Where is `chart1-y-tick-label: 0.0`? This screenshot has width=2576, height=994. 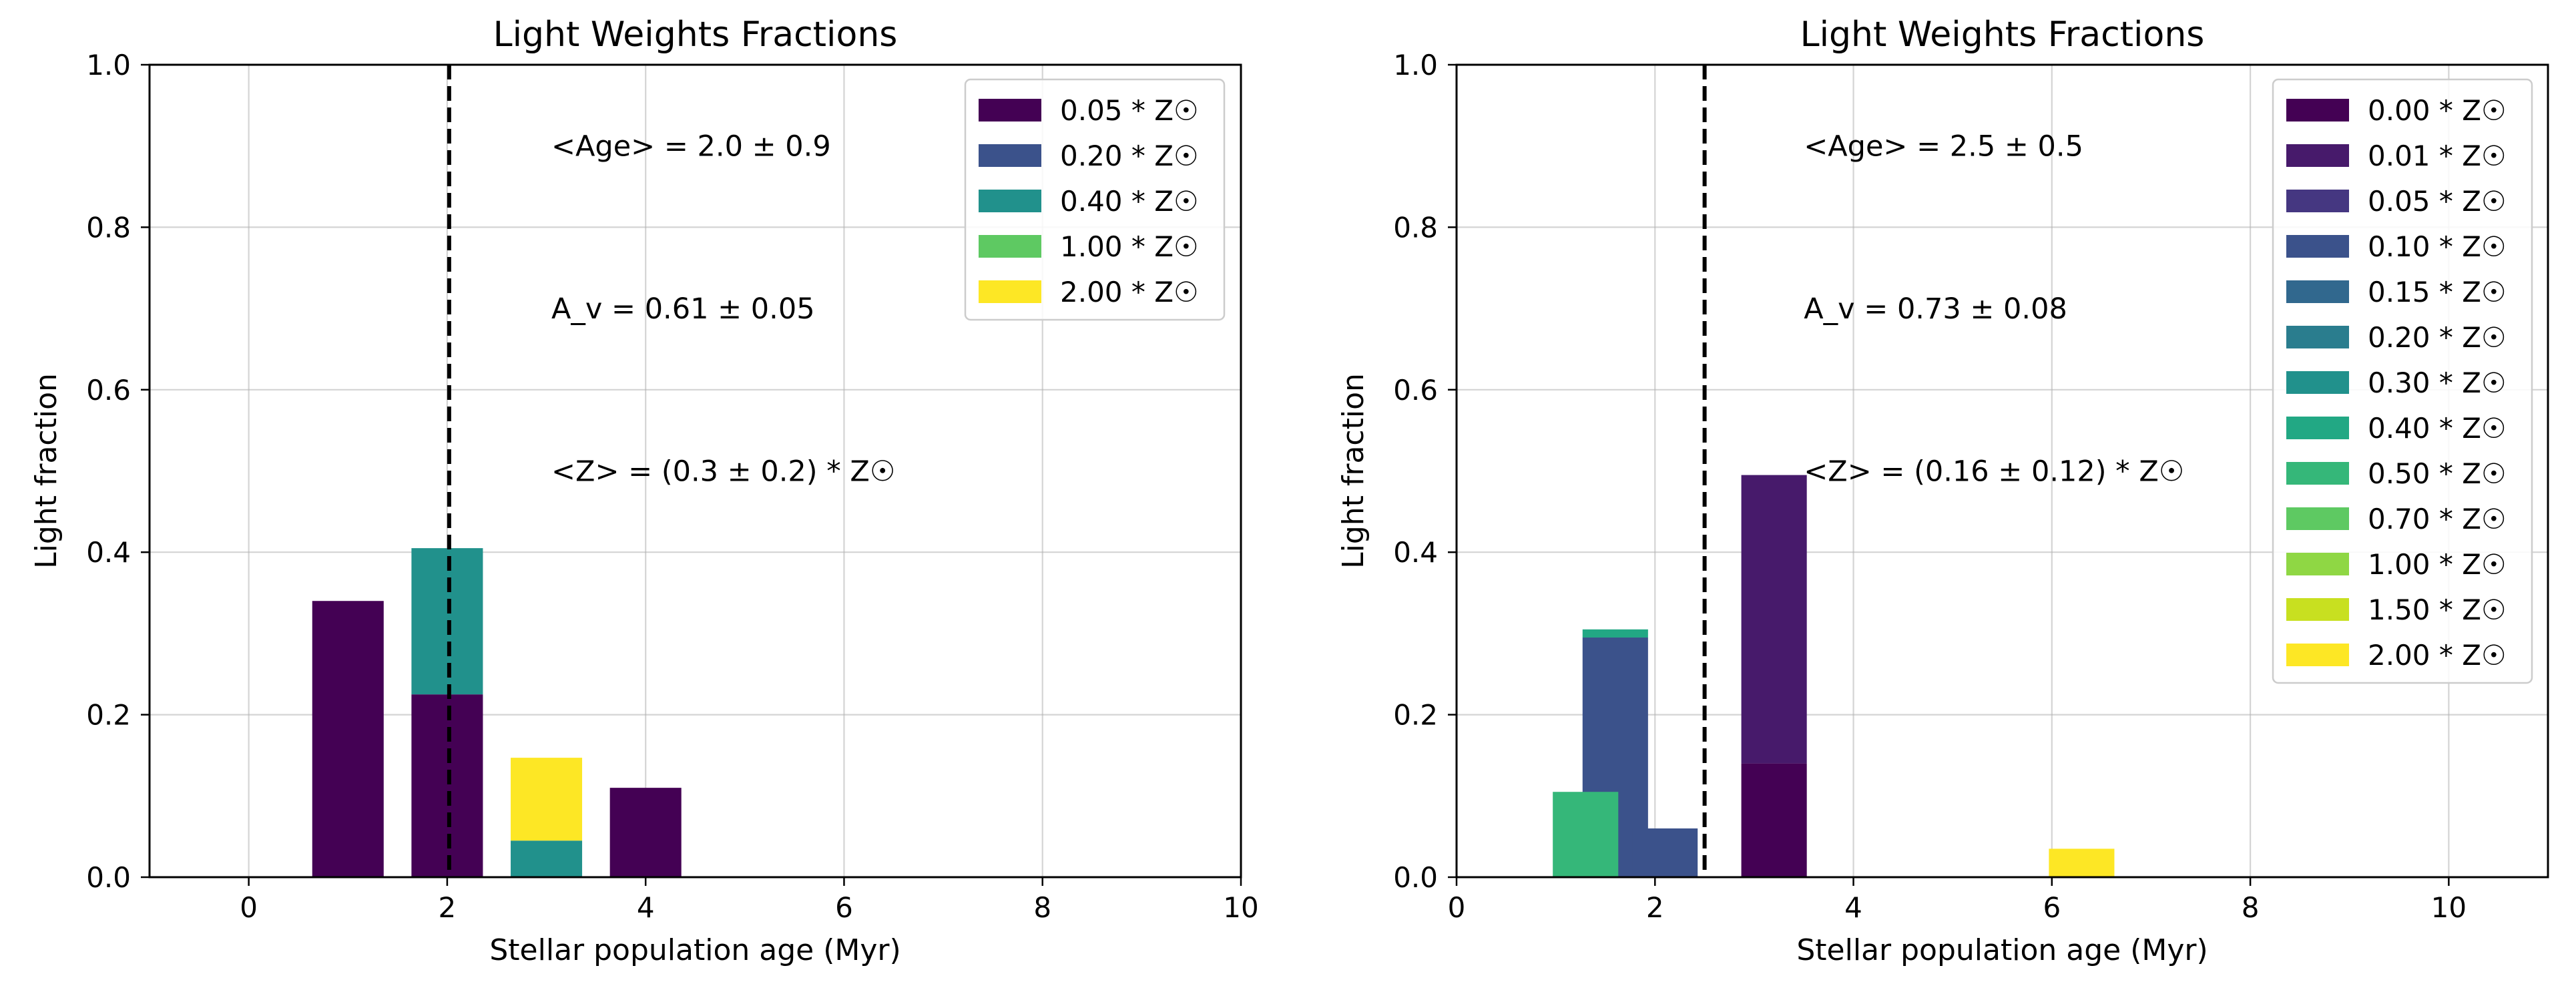
chart1-y-tick-label: 0.0 is located at coordinates (108, 877).